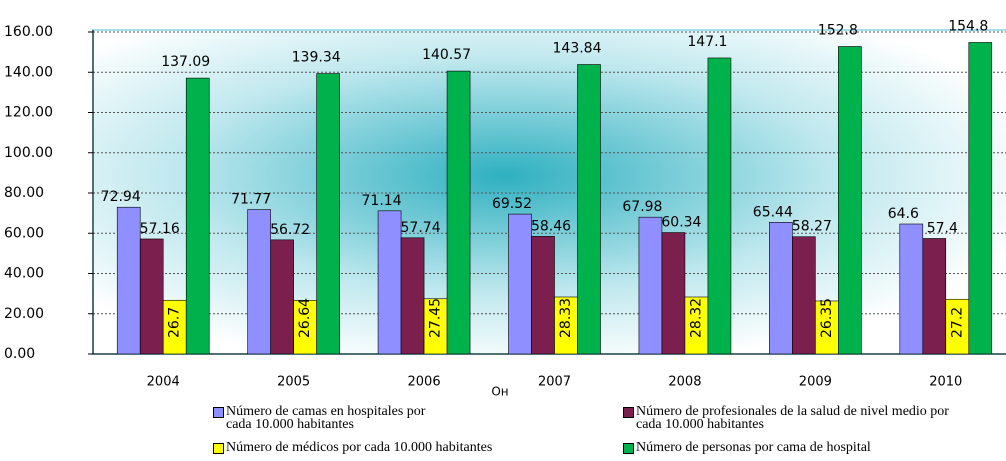  Describe the element at coordinates (945, 382) in the screenshot. I see `x-tick-label: 2010` at that location.